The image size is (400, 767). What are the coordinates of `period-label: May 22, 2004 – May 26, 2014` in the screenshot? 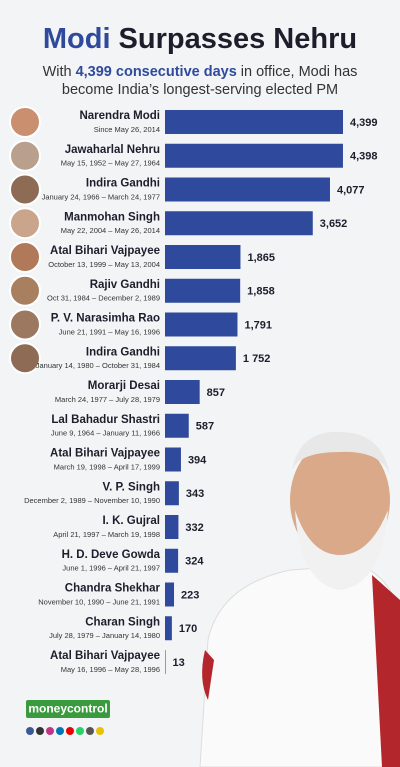 It's located at (110, 230).